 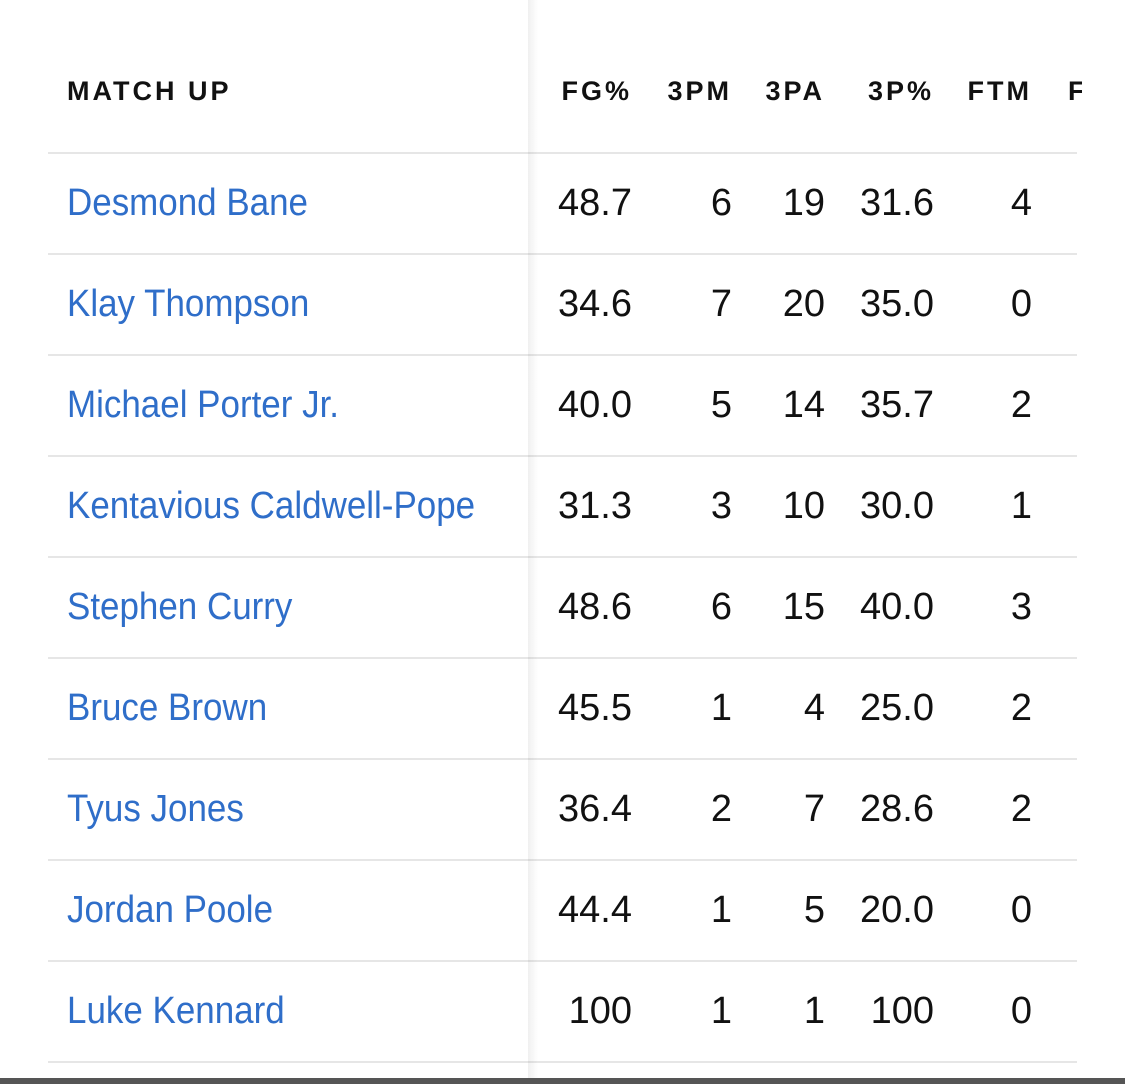 What do you see at coordinates (176, 1011) in the screenshot?
I see `player-link: Luke Kennard` at bounding box center [176, 1011].